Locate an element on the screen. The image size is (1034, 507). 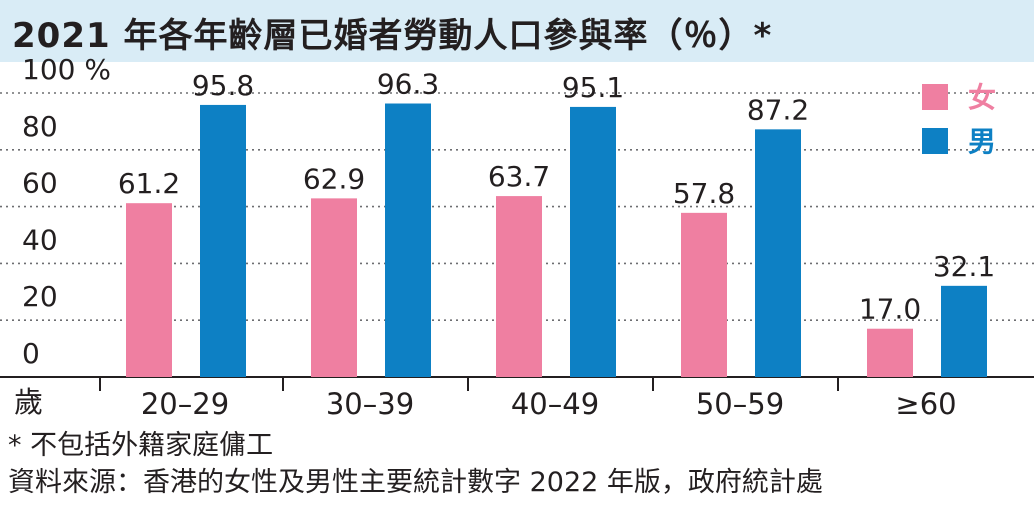
legend-label: 男 is located at coordinates (982, 141).